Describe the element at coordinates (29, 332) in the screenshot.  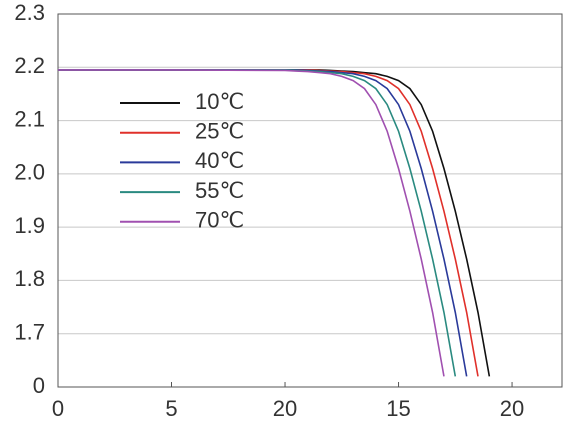
I see `y-tick-label: 1.7` at that location.